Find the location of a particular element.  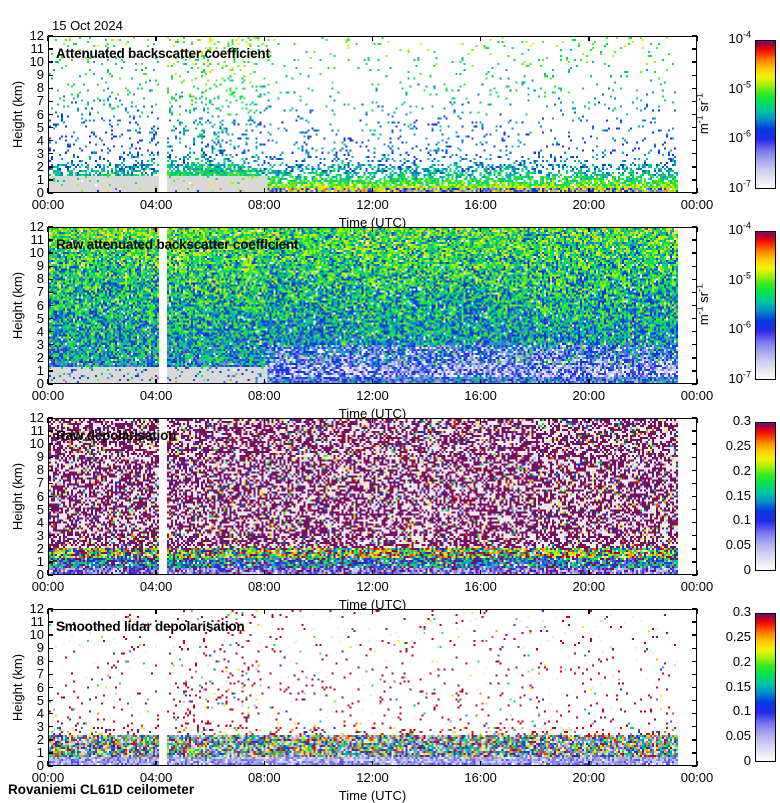

colorbar-tick-label: 0.05 is located at coordinates (738, 736).